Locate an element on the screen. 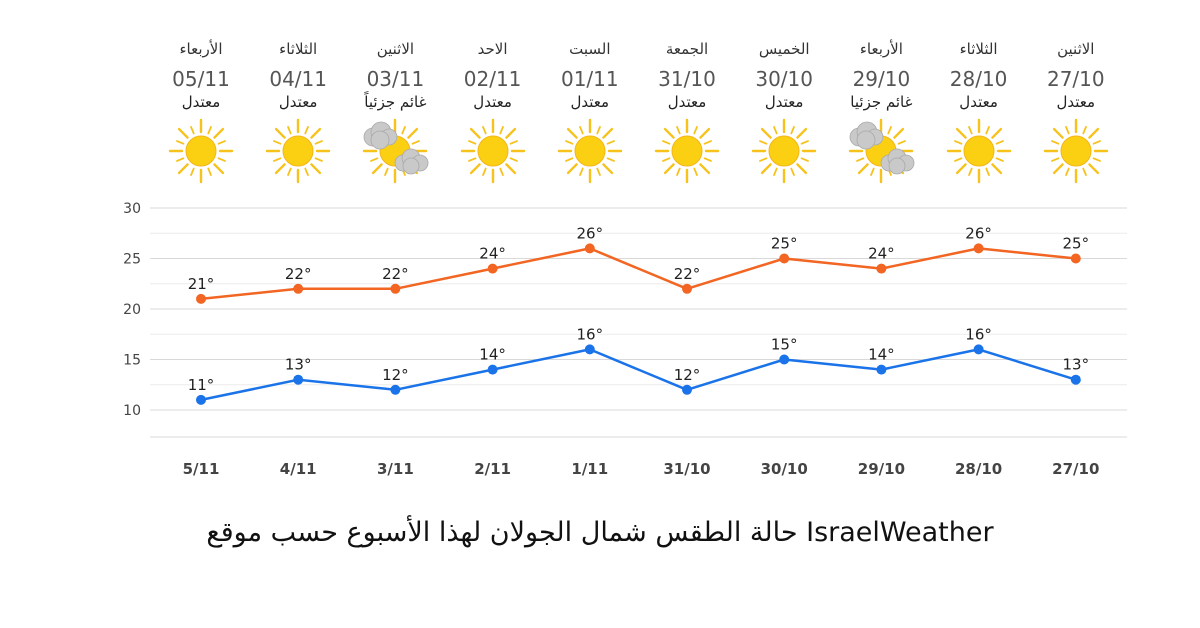 This screenshot has width=1200, height=628. y-tick-label: 30 is located at coordinates (132, 209).